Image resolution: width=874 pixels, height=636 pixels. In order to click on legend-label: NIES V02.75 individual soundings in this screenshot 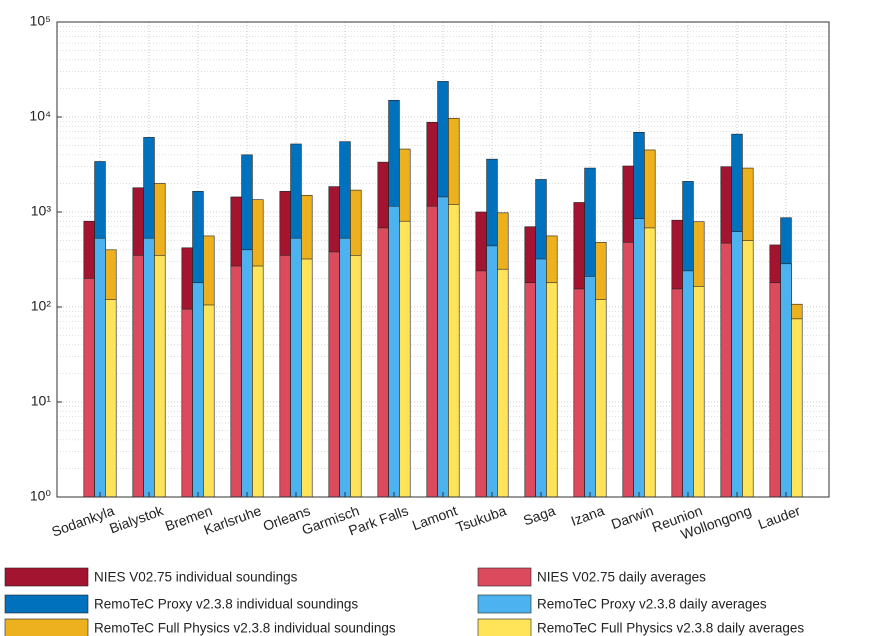, I will do `click(196, 577)`.